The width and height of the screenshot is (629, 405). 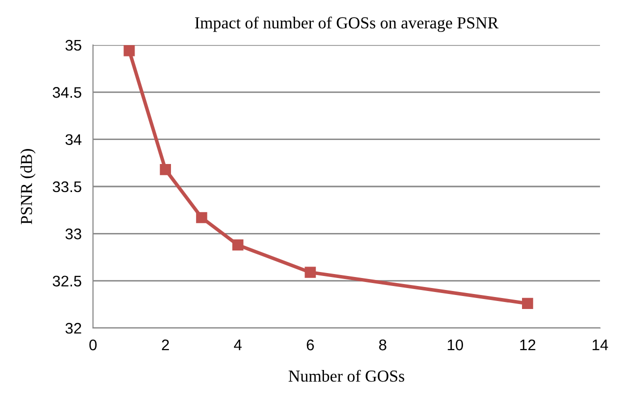 I want to click on y-tick-label: 35, so click(x=73, y=45).